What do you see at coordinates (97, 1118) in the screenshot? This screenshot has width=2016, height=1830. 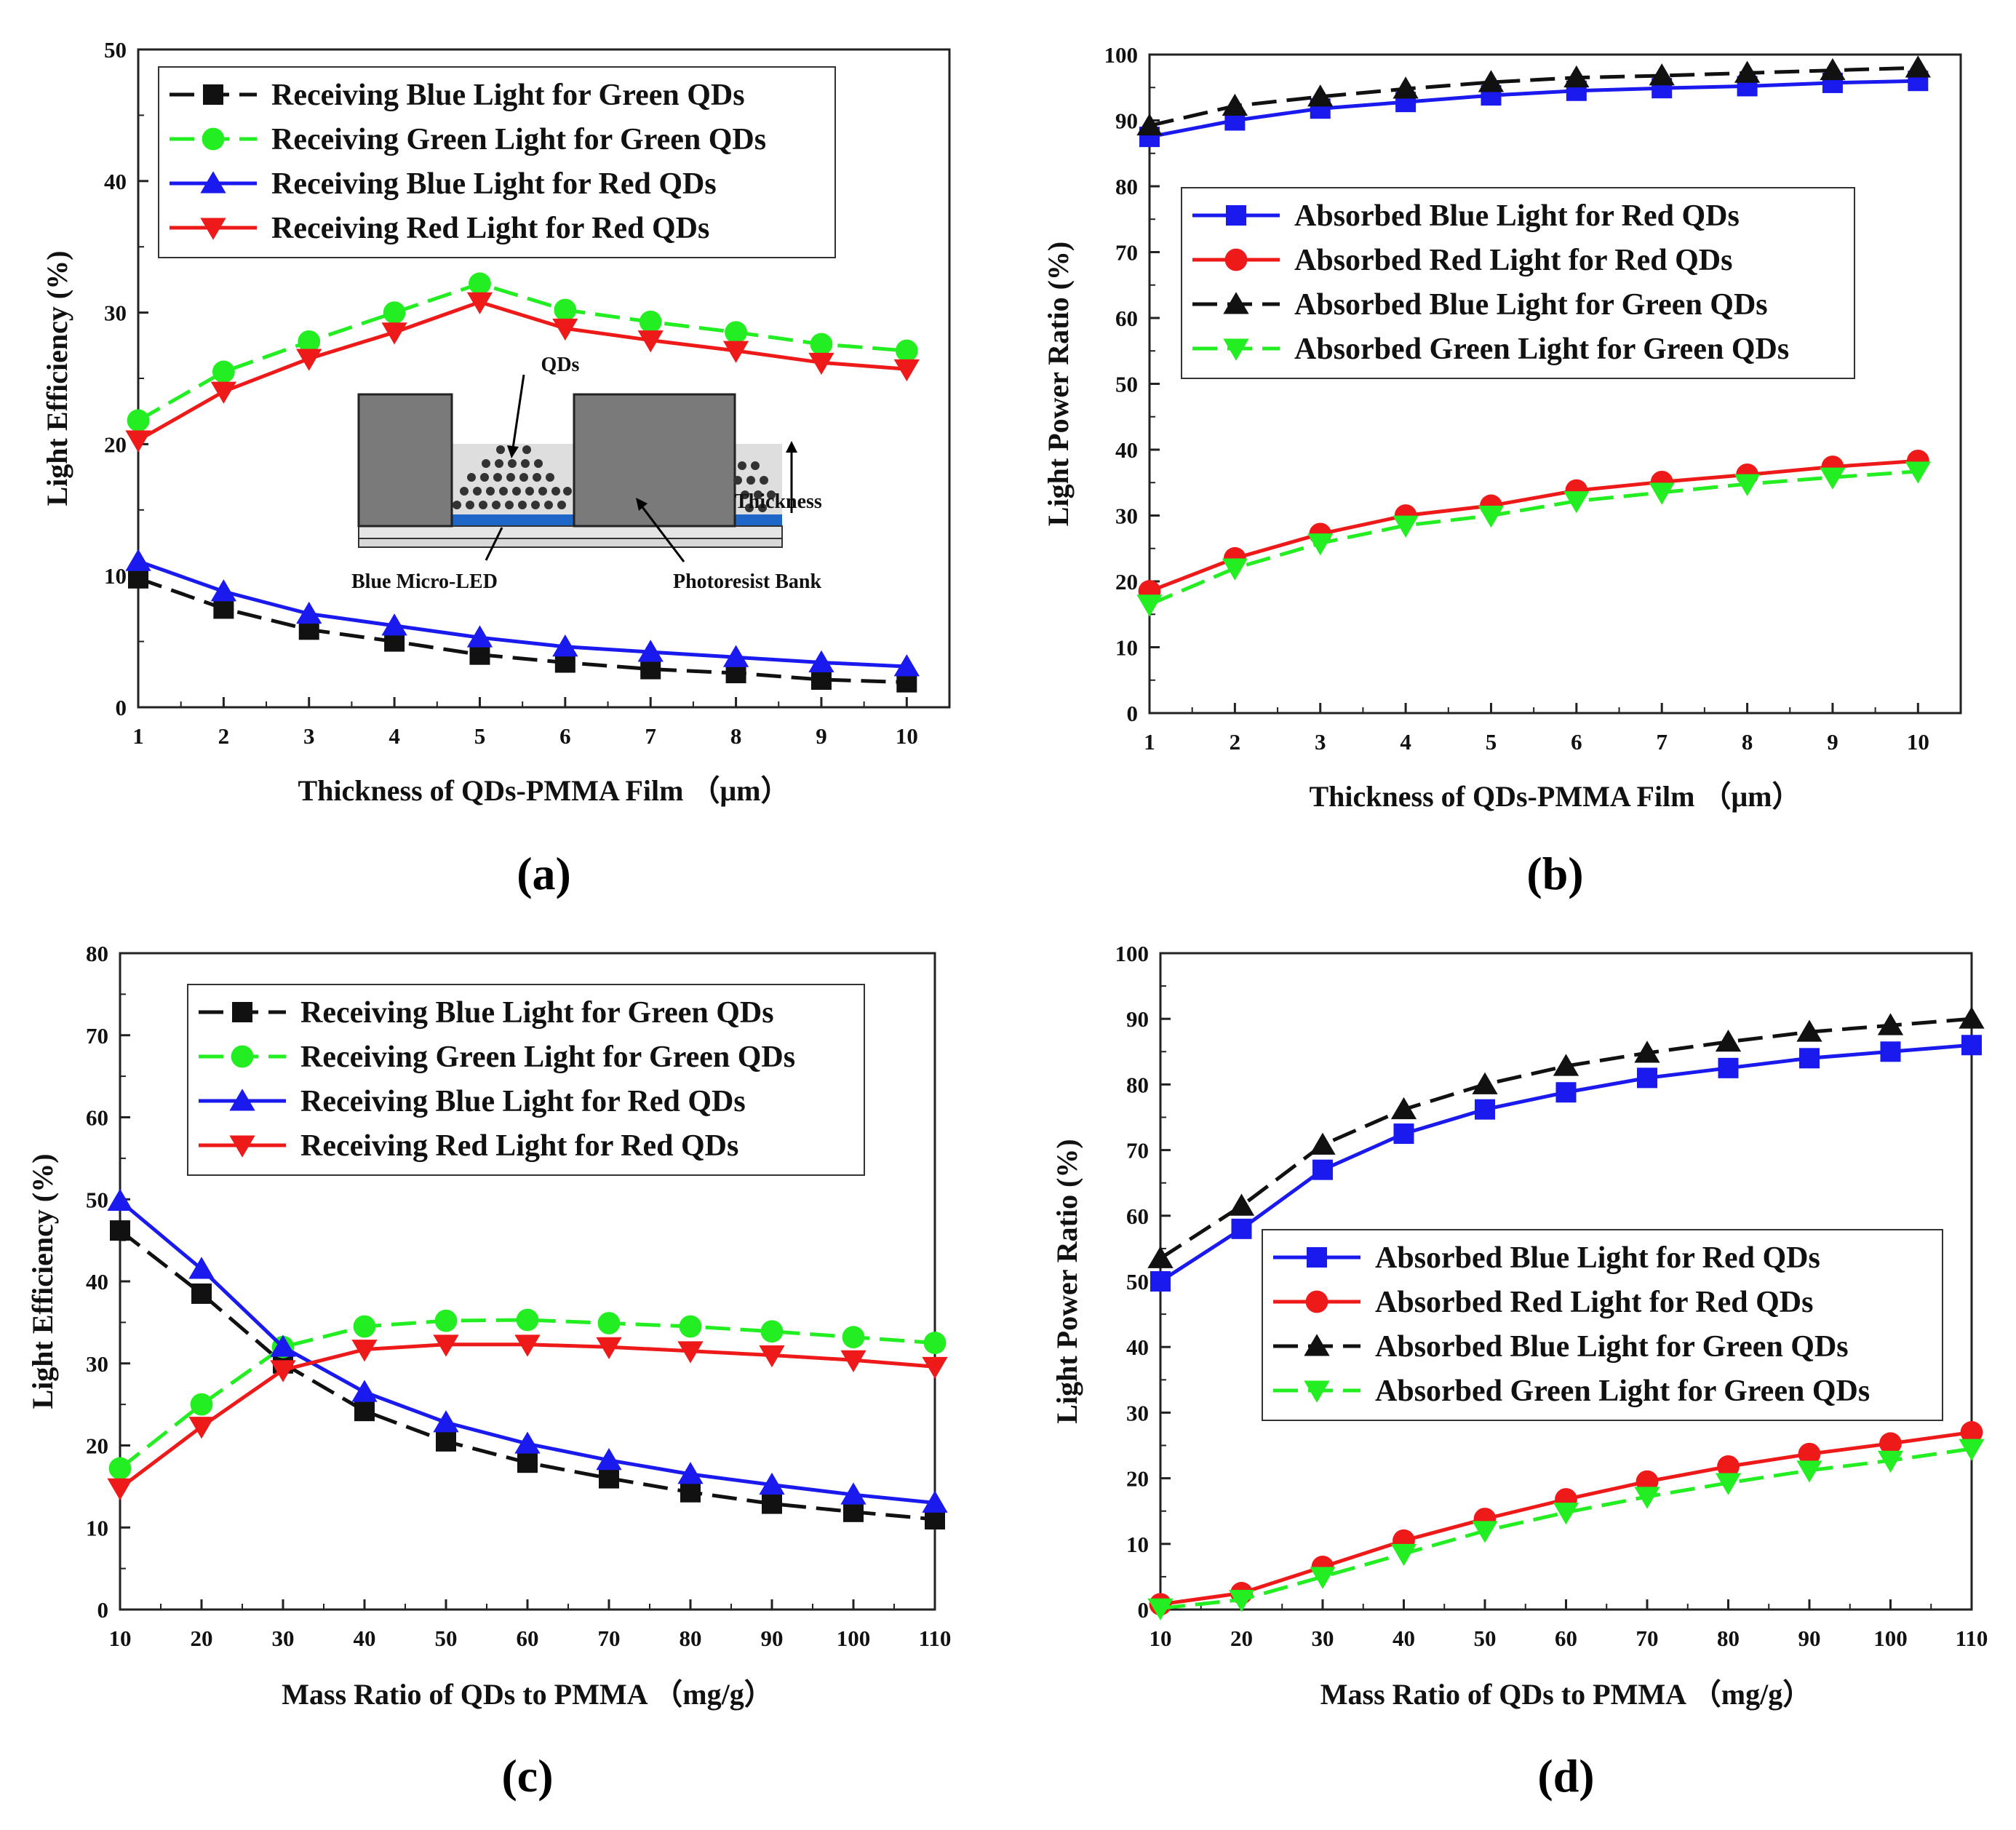 I see `y-tick-label: 60` at bounding box center [97, 1118].